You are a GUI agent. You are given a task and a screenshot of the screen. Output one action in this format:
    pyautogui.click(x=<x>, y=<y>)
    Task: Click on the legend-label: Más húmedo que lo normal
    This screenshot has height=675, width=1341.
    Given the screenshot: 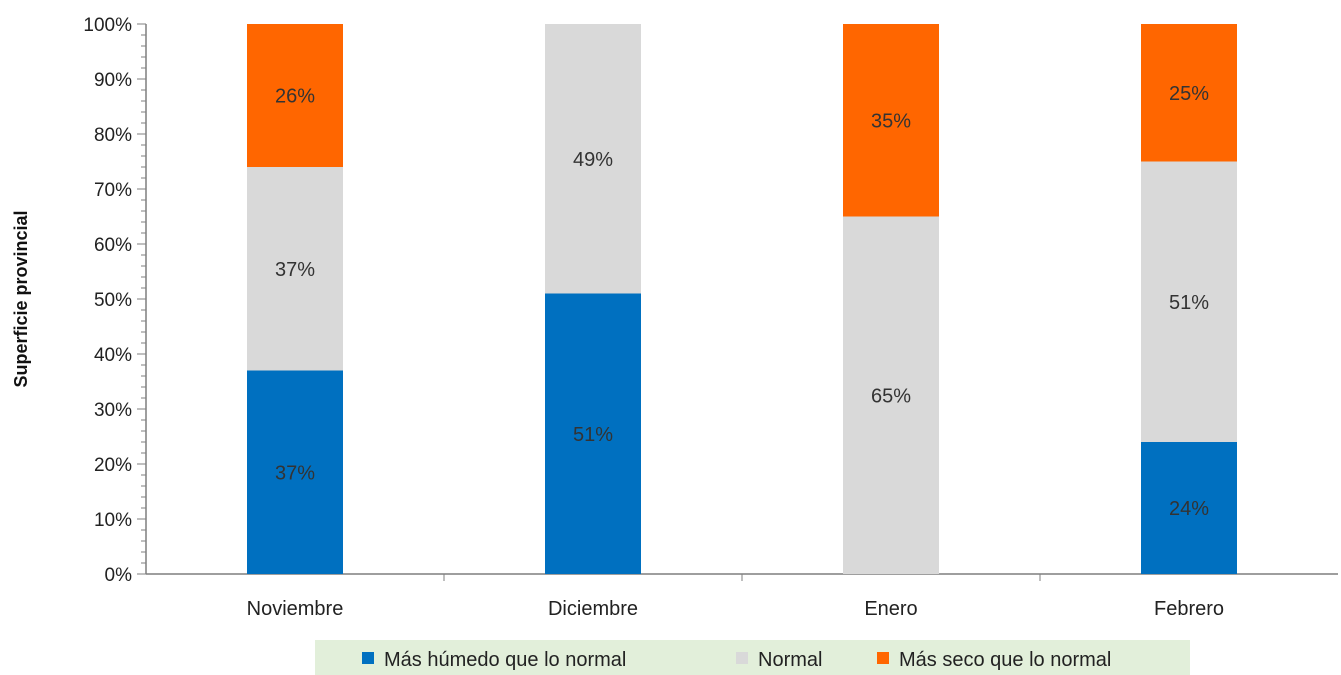 What is the action you would take?
    pyautogui.click(x=505, y=660)
    